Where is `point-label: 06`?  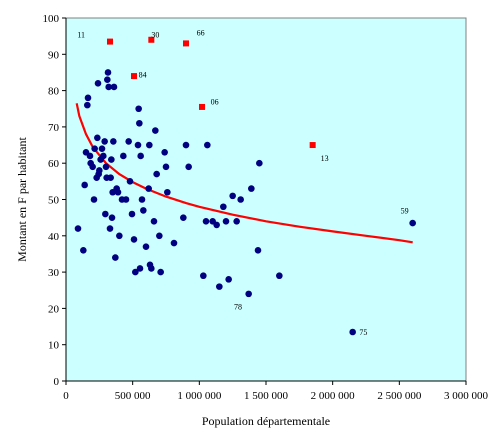 point-label: 06 is located at coordinates (215, 101).